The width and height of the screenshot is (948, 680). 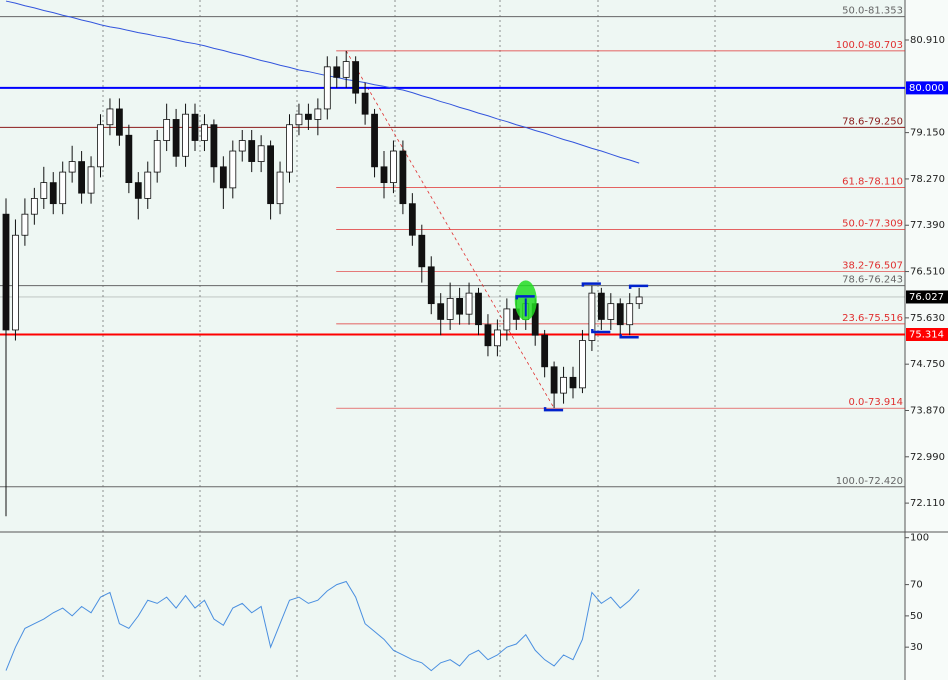 What do you see at coordinates (927, 457) in the screenshot?
I see `y-tick-label: 72.990` at bounding box center [927, 457].